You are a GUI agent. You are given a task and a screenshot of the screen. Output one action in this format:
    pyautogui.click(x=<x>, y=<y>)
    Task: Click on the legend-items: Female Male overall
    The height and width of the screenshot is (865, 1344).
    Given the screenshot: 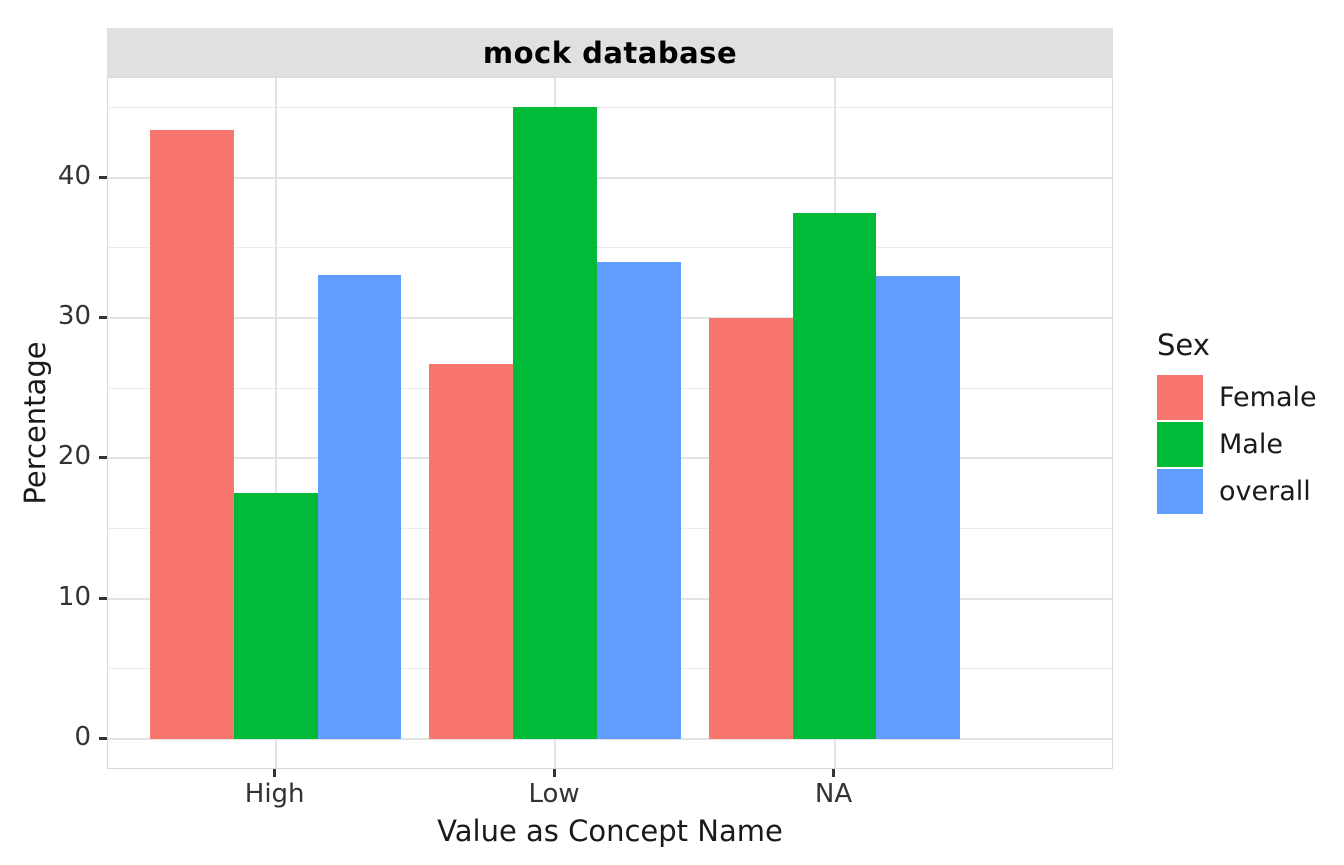 What is the action you would take?
    pyautogui.click(x=1237, y=444)
    